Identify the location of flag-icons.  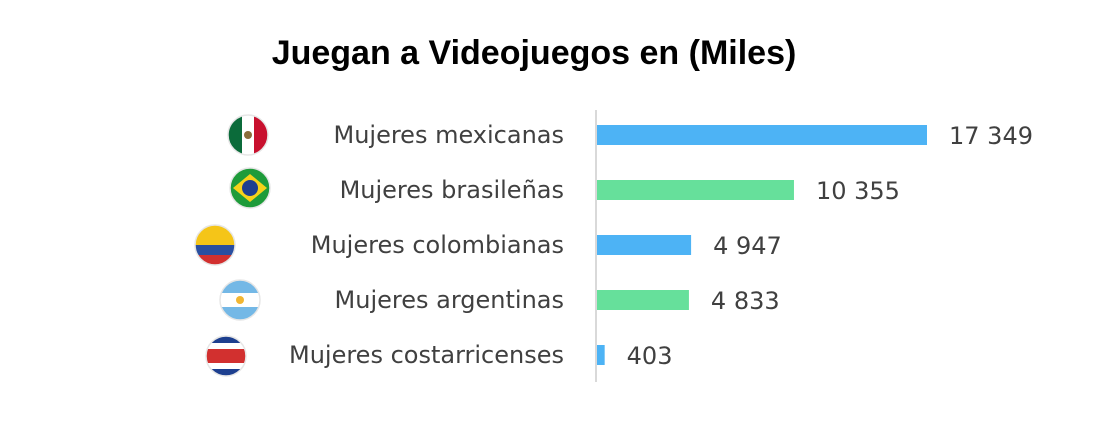
(232, 245).